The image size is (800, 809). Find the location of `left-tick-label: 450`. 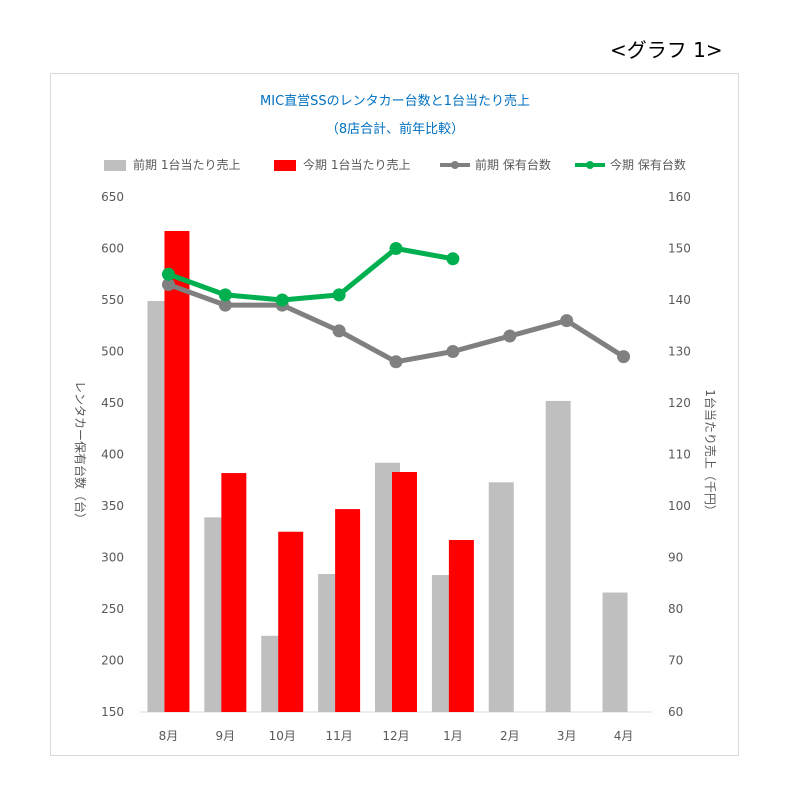

left-tick-label: 450 is located at coordinates (112, 403).